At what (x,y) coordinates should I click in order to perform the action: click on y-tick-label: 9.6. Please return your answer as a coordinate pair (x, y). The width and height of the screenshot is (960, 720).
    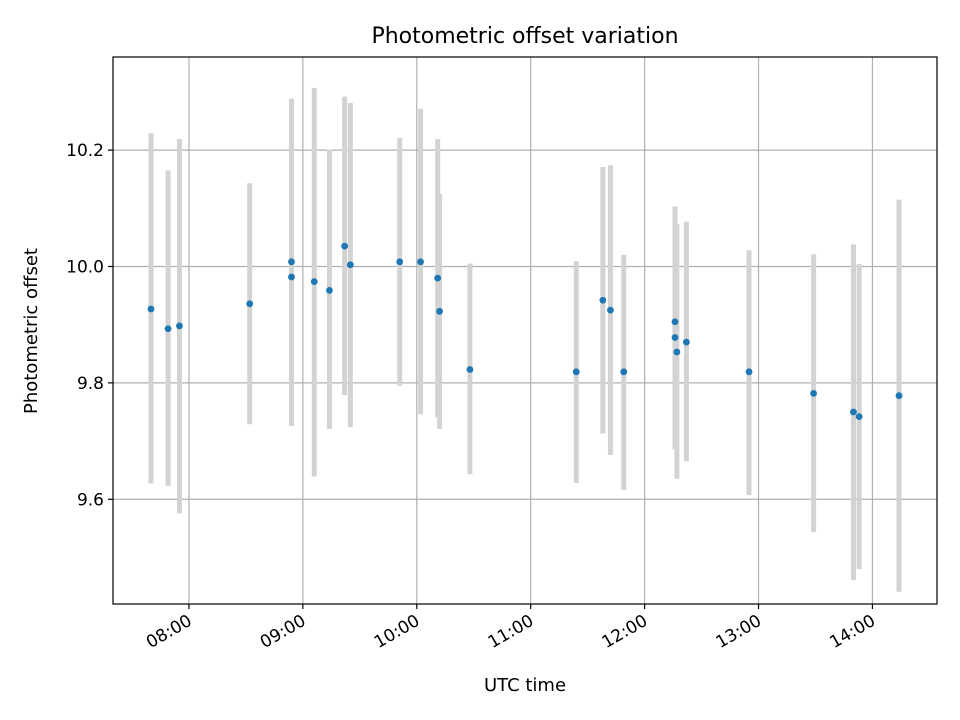
    Looking at the image, I should click on (90, 500).